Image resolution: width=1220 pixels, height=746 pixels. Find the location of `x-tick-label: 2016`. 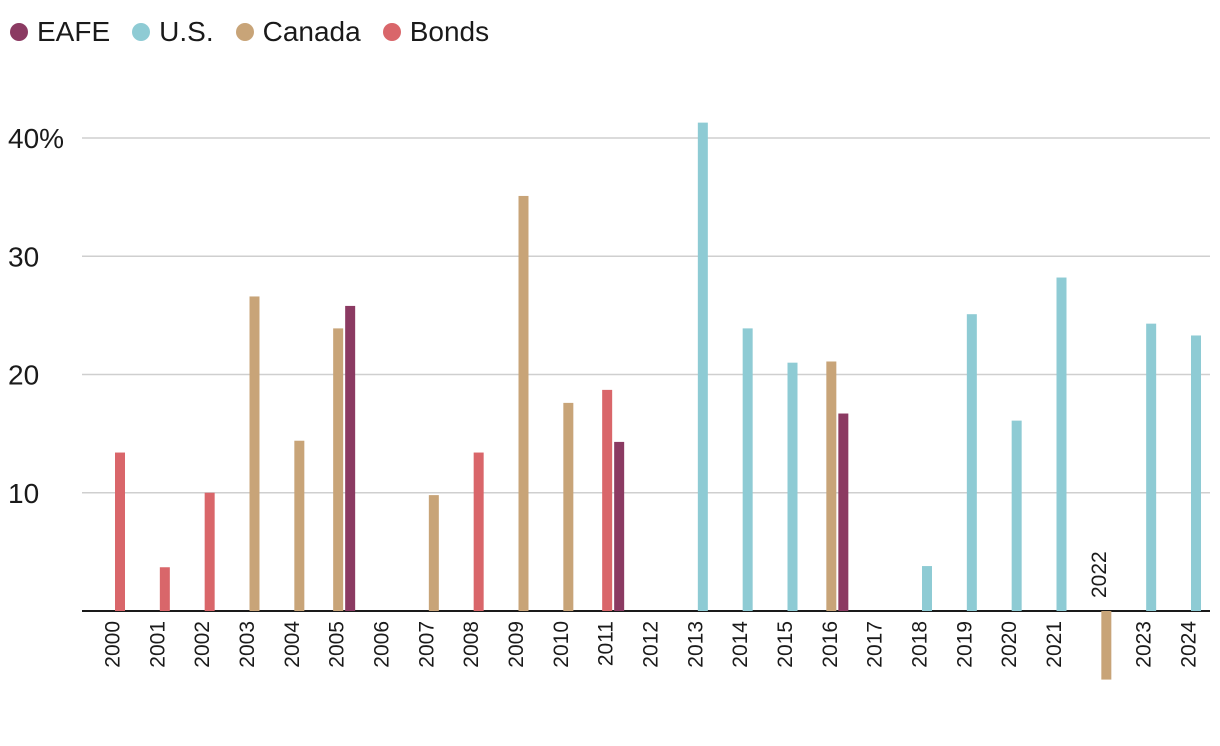

x-tick-label: 2016 is located at coordinates (830, 644).